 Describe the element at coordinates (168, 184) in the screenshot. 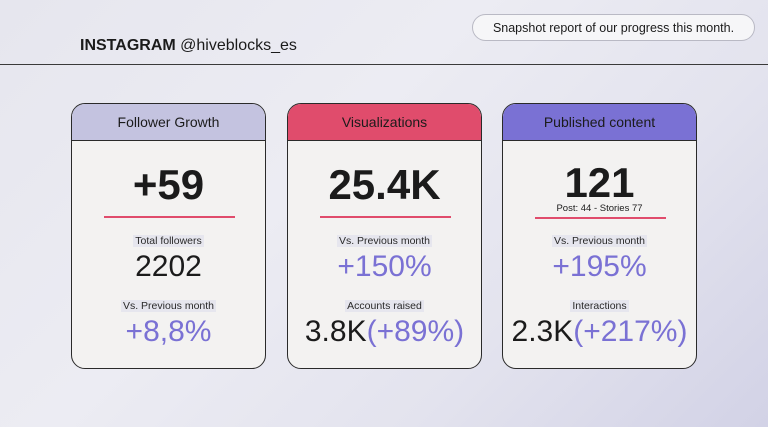

I see `follower-growth-value: +59` at that location.